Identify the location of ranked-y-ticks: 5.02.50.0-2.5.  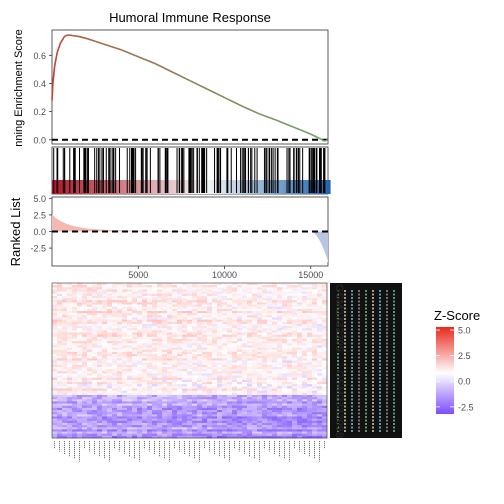
(41, 224).